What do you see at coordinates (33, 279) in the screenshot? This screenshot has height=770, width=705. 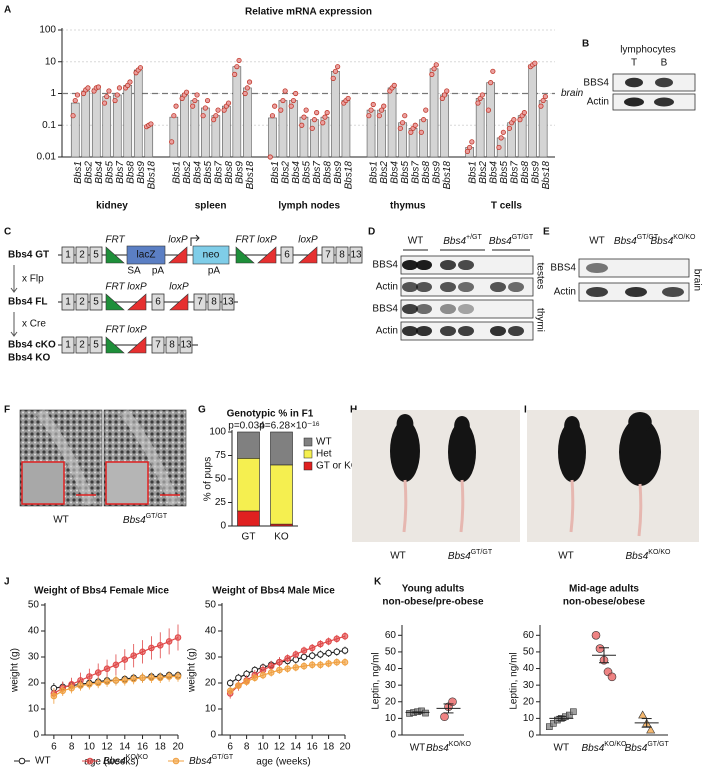 I see `step-label: x Flp` at bounding box center [33, 279].